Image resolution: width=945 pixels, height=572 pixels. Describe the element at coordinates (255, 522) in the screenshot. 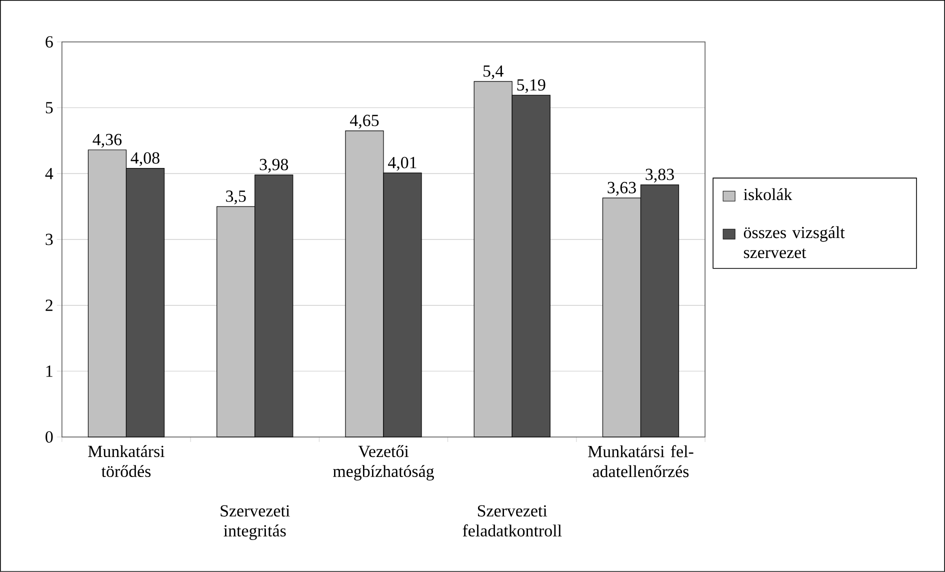

I see `x-tick-label: Szervezeti integritás` at that location.